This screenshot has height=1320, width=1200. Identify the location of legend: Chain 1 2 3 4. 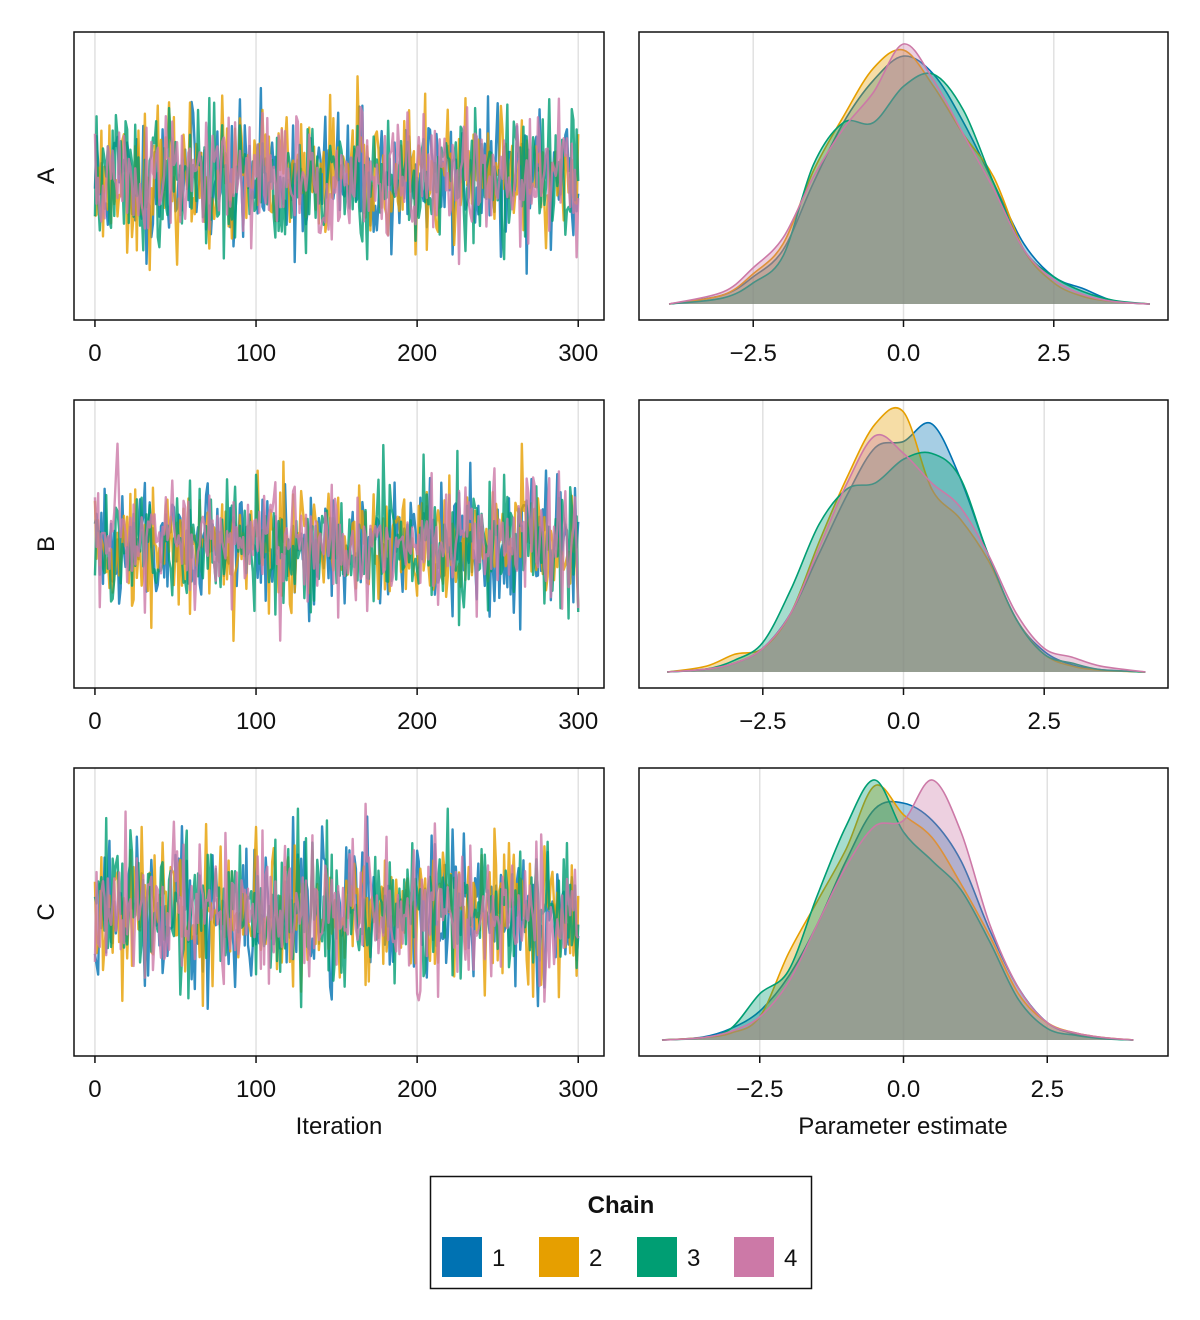
(621, 1232).